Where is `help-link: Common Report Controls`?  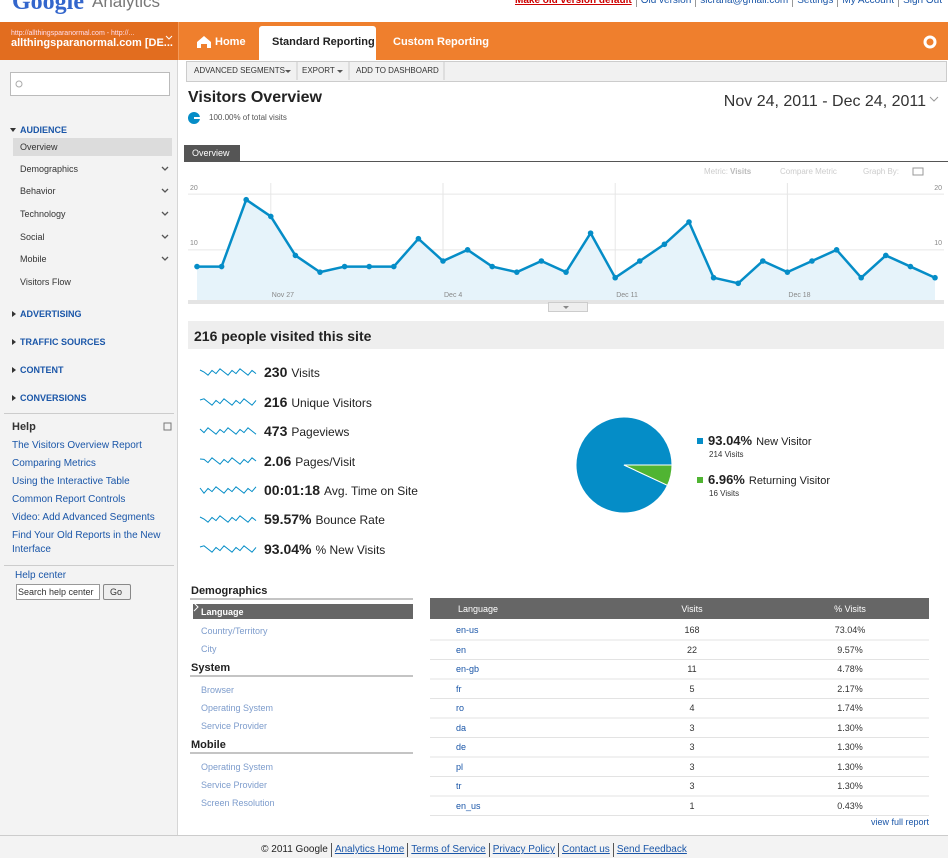
help-link: Common Report Controls is located at coordinates (69, 499).